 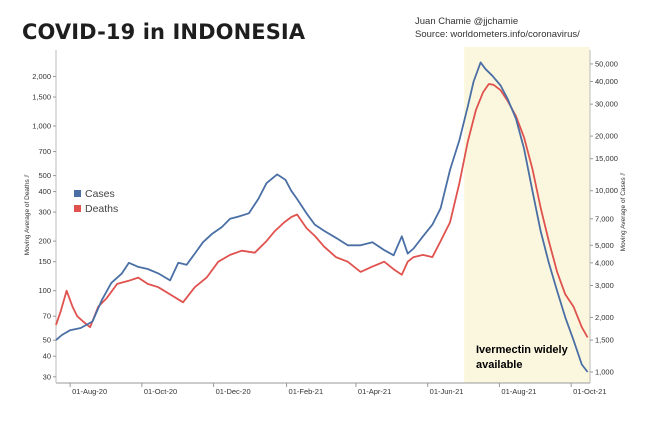 I want to click on right-axis-title: Moving Average of Cases ⫽, so click(x=623, y=212).